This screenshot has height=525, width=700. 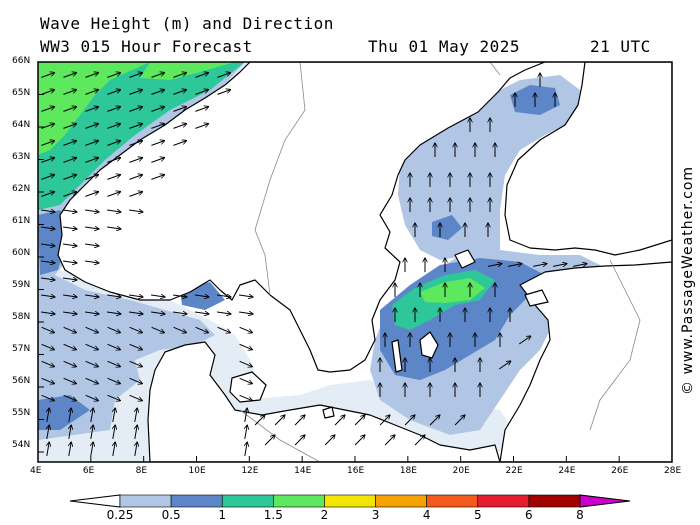 What do you see at coordinates (21, 61) in the screenshot?
I see `latitude-label: 66N` at bounding box center [21, 61].